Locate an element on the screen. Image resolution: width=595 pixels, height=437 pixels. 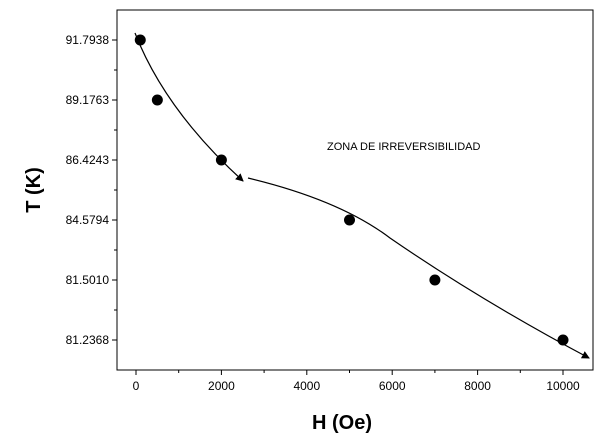
x-tick-label: 10000 is located at coordinates (563, 386).